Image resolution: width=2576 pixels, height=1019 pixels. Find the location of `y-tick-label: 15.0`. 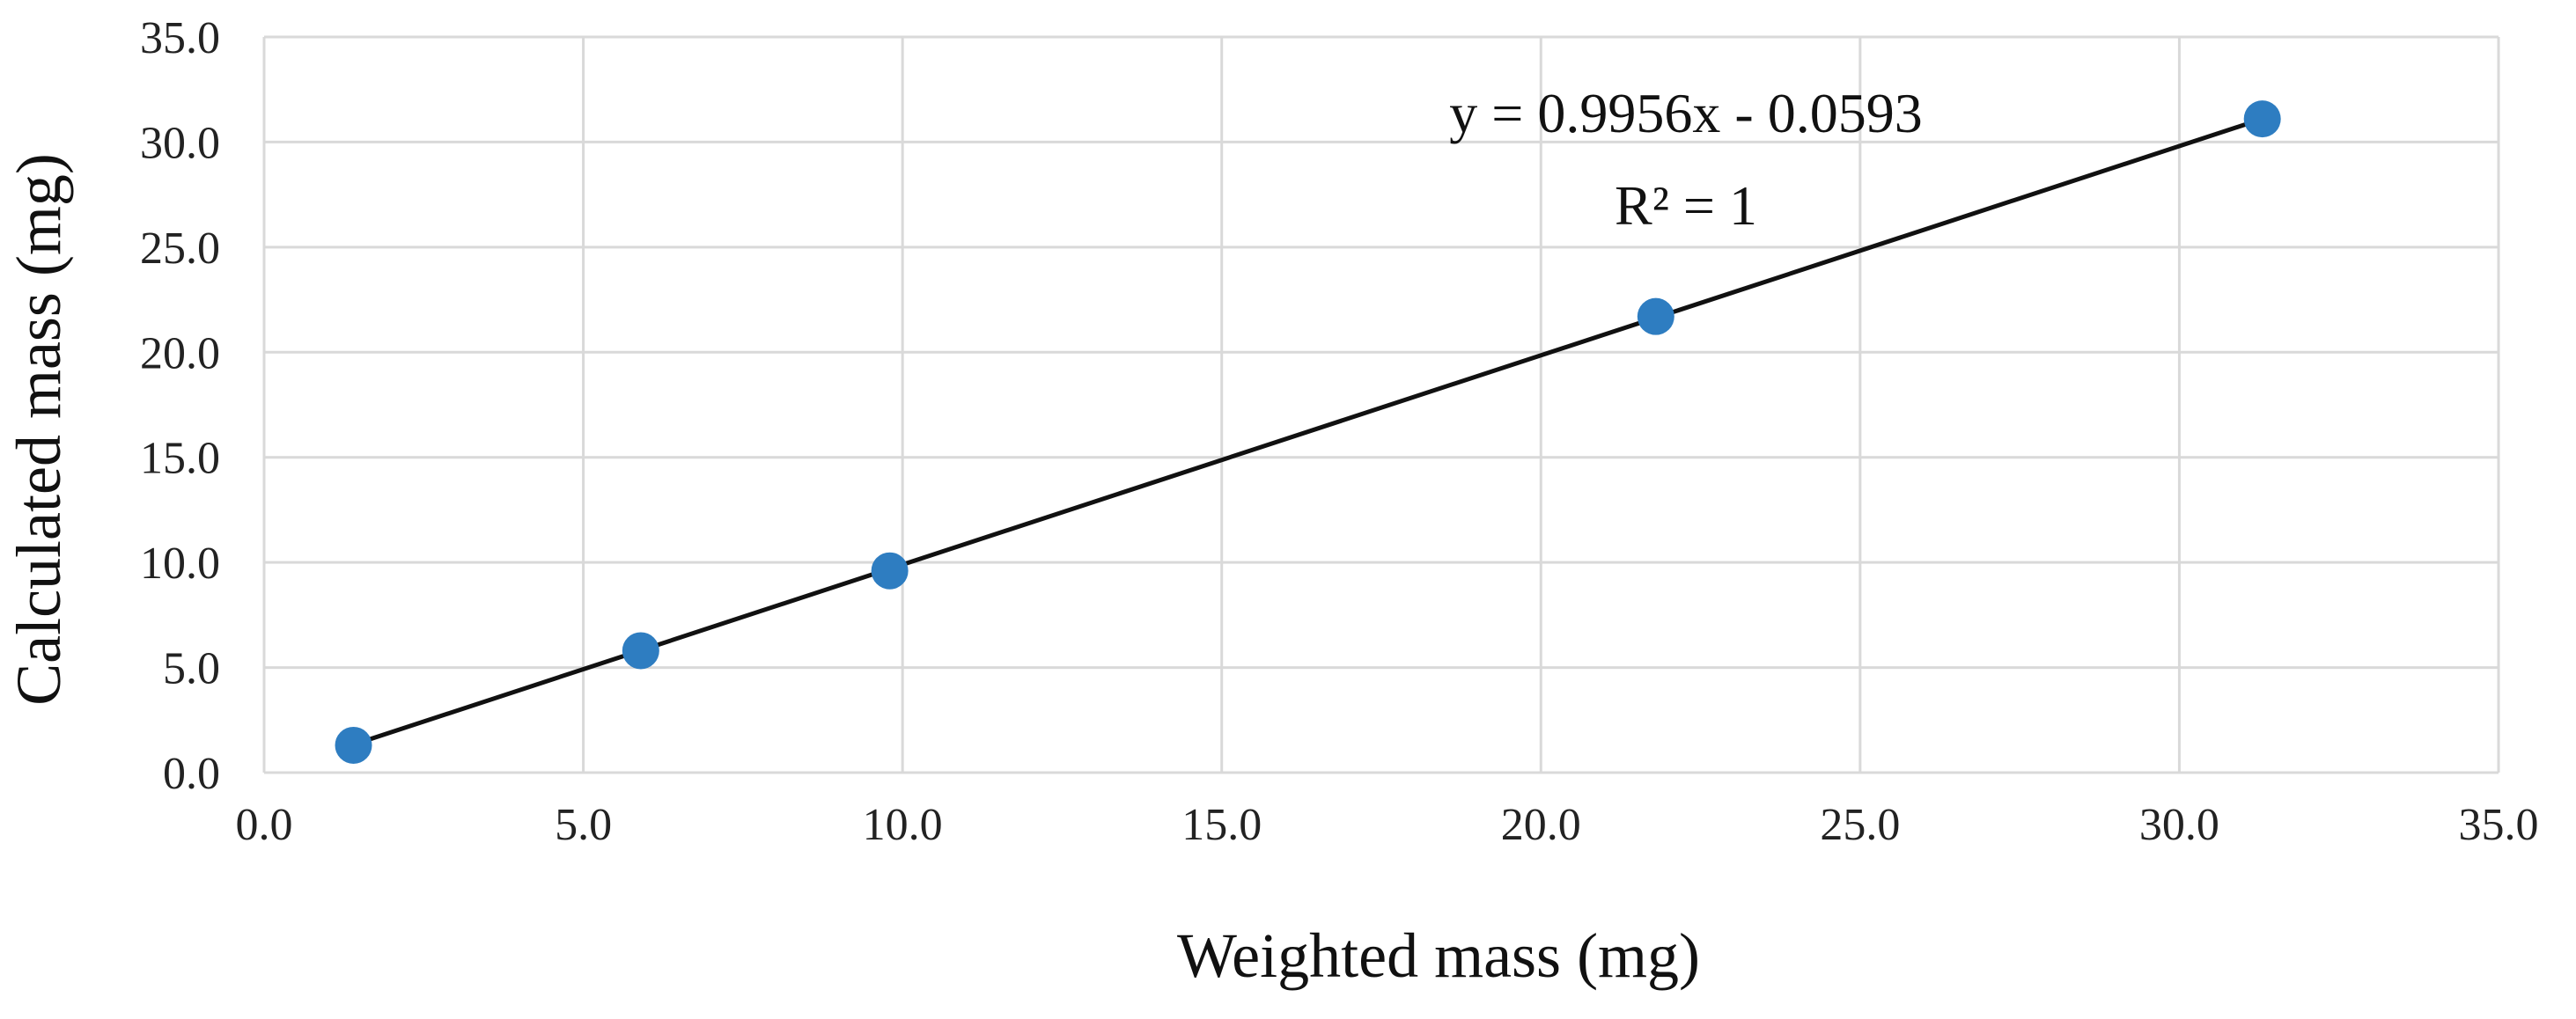

y-tick-label: 15.0 is located at coordinates (180, 459).